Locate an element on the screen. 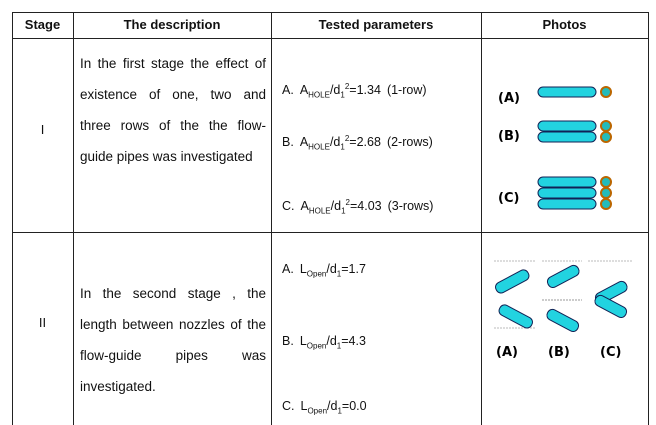 This screenshot has height=425, width=656. parameter: A. AHOLE/d12=1.34 (1-row) is located at coordinates (354, 91).